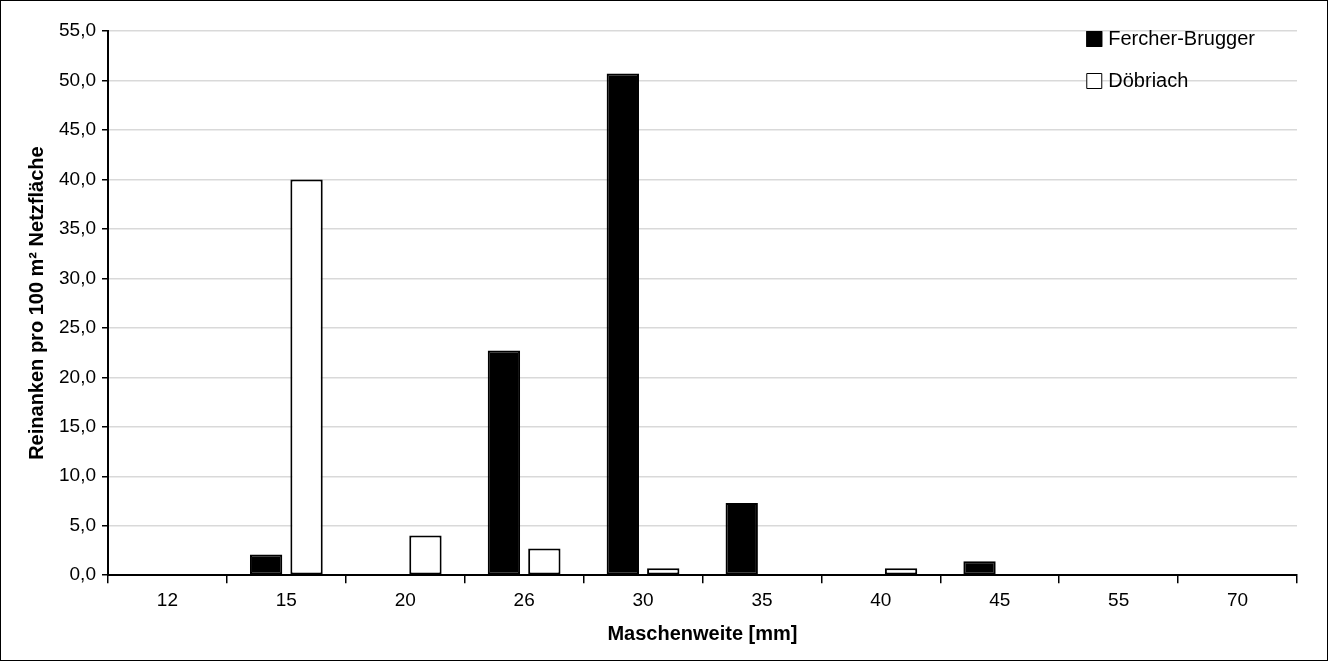 Image resolution: width=1328 pixels, height=661 pixels. Describe the element at coordinates (82, 574) in the screenshot. I see `y-tick-label: 0,0` at that location.